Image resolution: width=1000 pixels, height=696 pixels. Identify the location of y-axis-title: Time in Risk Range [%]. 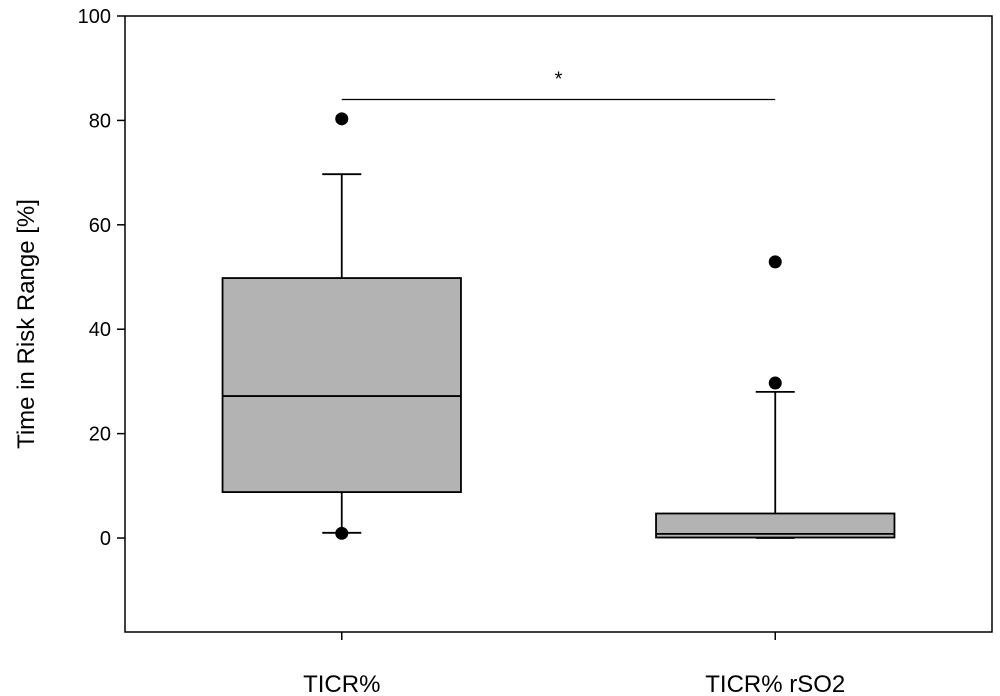
(26, 324).